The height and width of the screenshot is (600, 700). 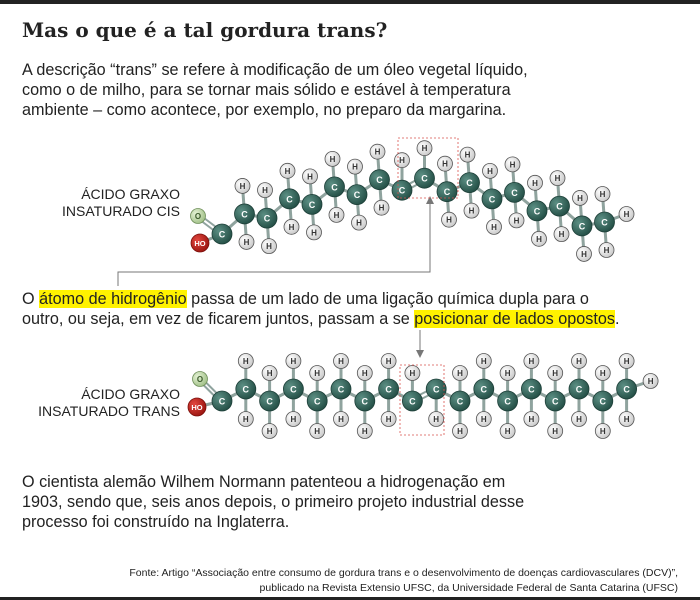 What do you see at coordinates (109, 411) in the screenshot?
I see `text-line: INSATURADO TRANS` at bounding box center [109, 411].